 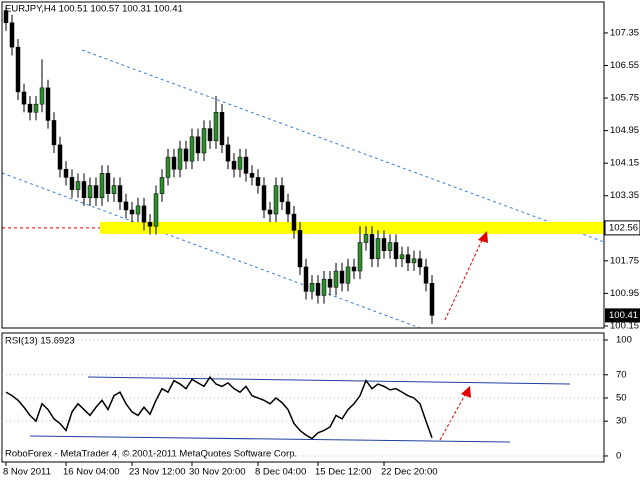 What do you see at coordinates (343, 472) in the screenshot?
I see `x-tick-label: 15 Dec 12:00` at bounding box center [343, 472].